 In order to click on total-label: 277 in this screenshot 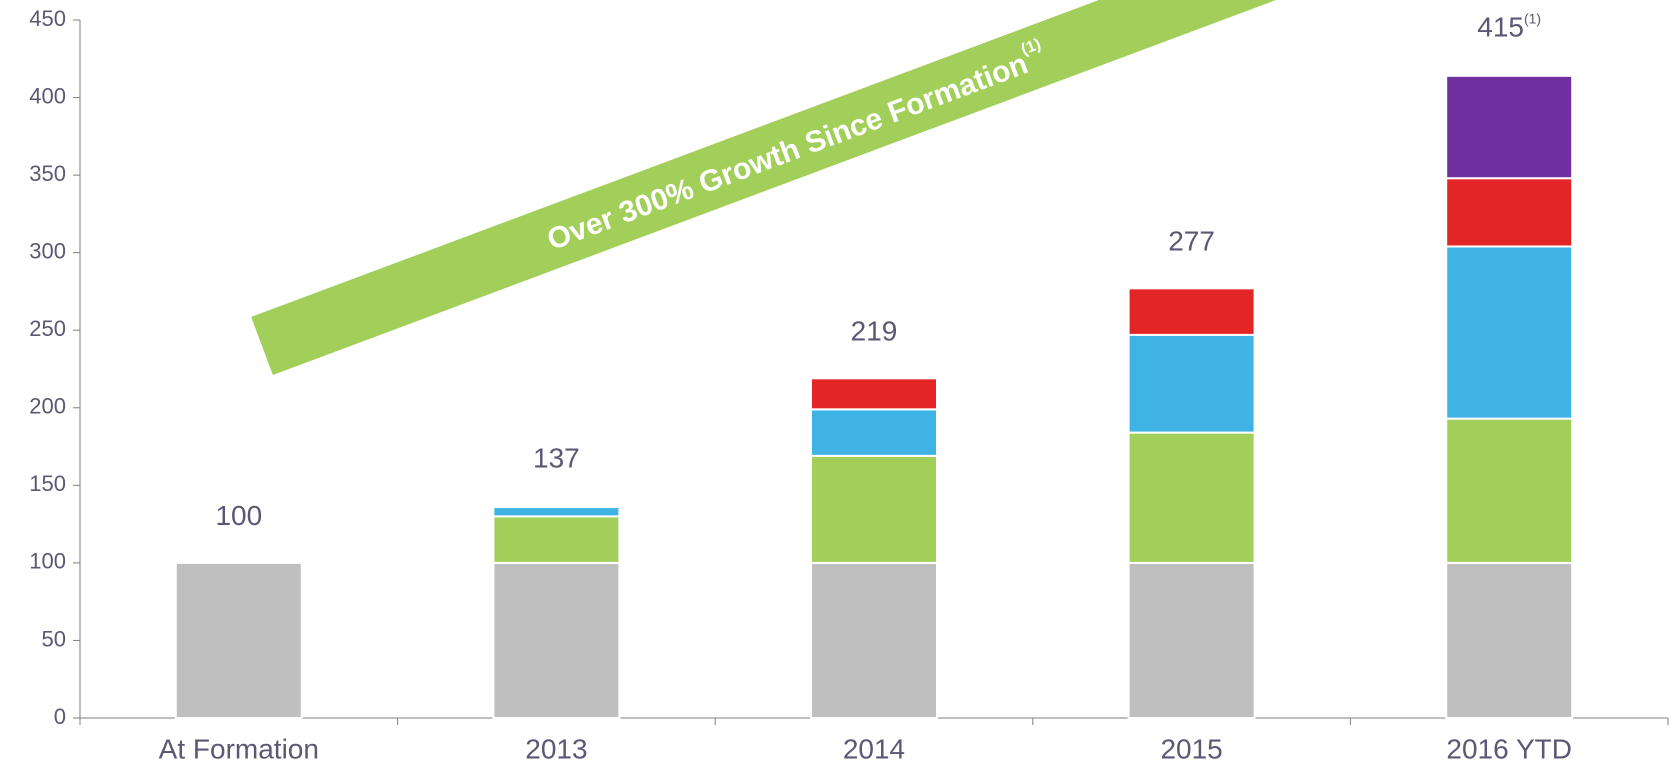, I will do `click(1191, 241)`.